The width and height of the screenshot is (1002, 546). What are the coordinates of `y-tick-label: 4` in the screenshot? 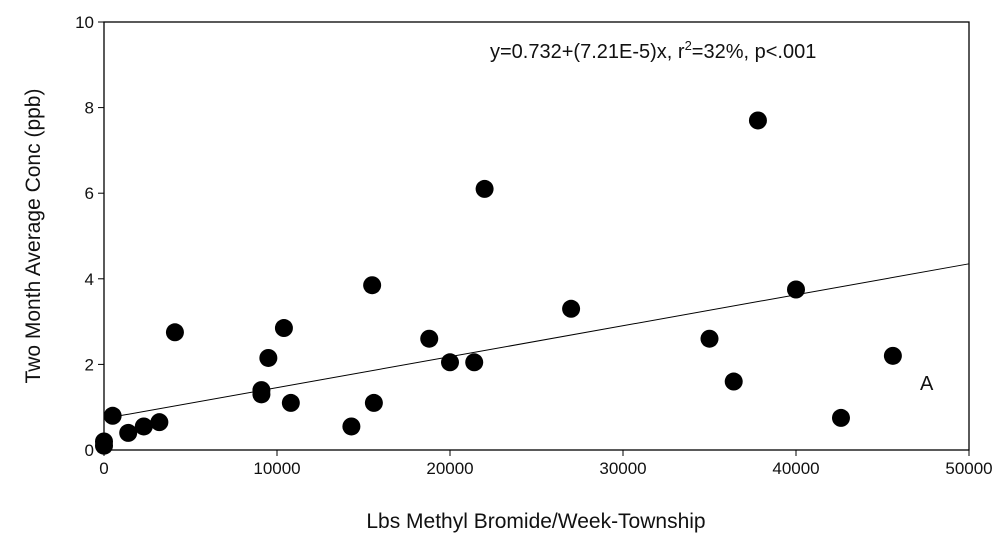 It's located at (89, 279).